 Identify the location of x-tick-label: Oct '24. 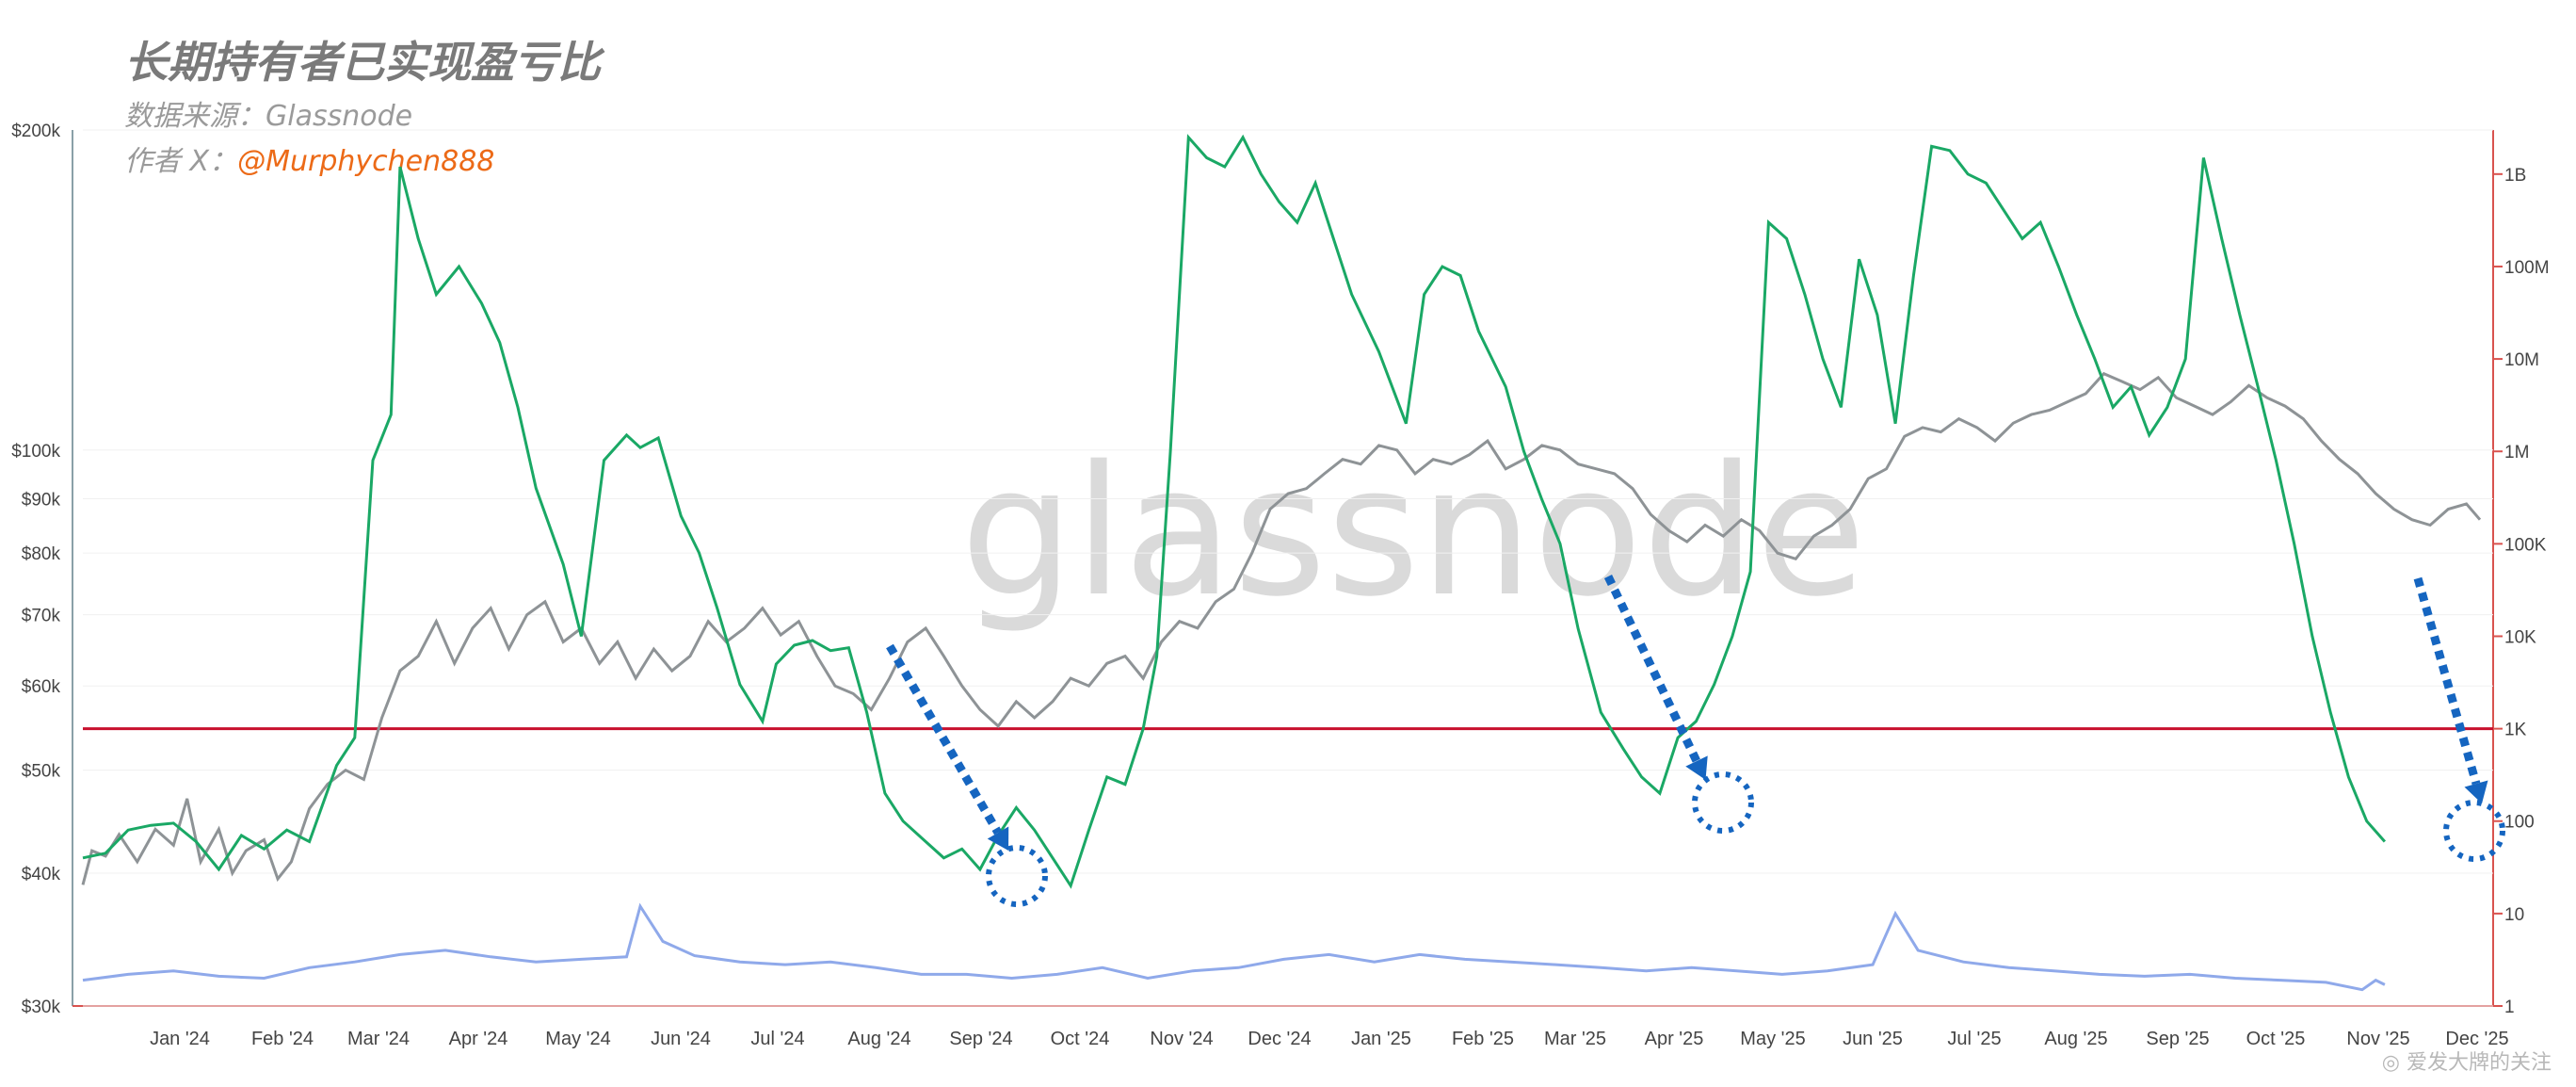
(1080, 1039).